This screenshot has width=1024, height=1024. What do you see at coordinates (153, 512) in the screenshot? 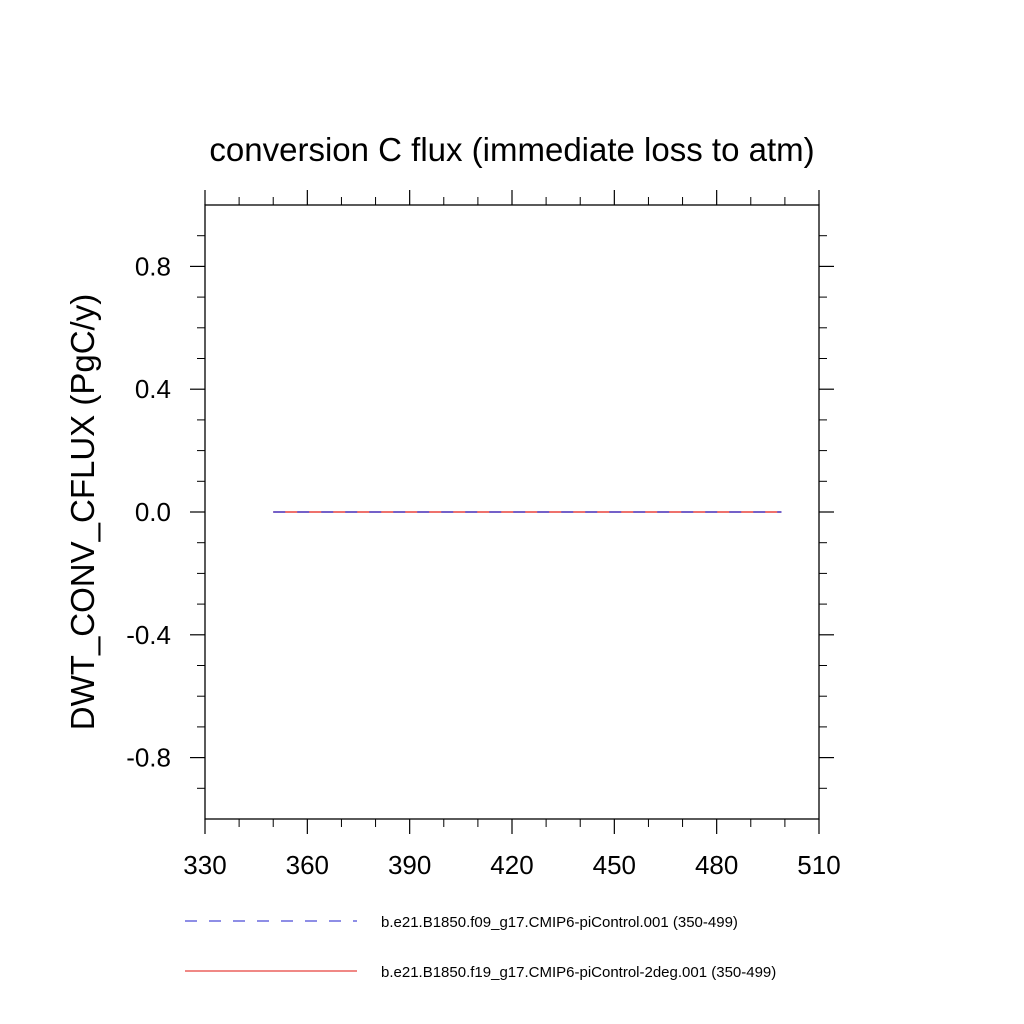
I see `y-tick-label: 0.0` at bounding box center [153, 512].